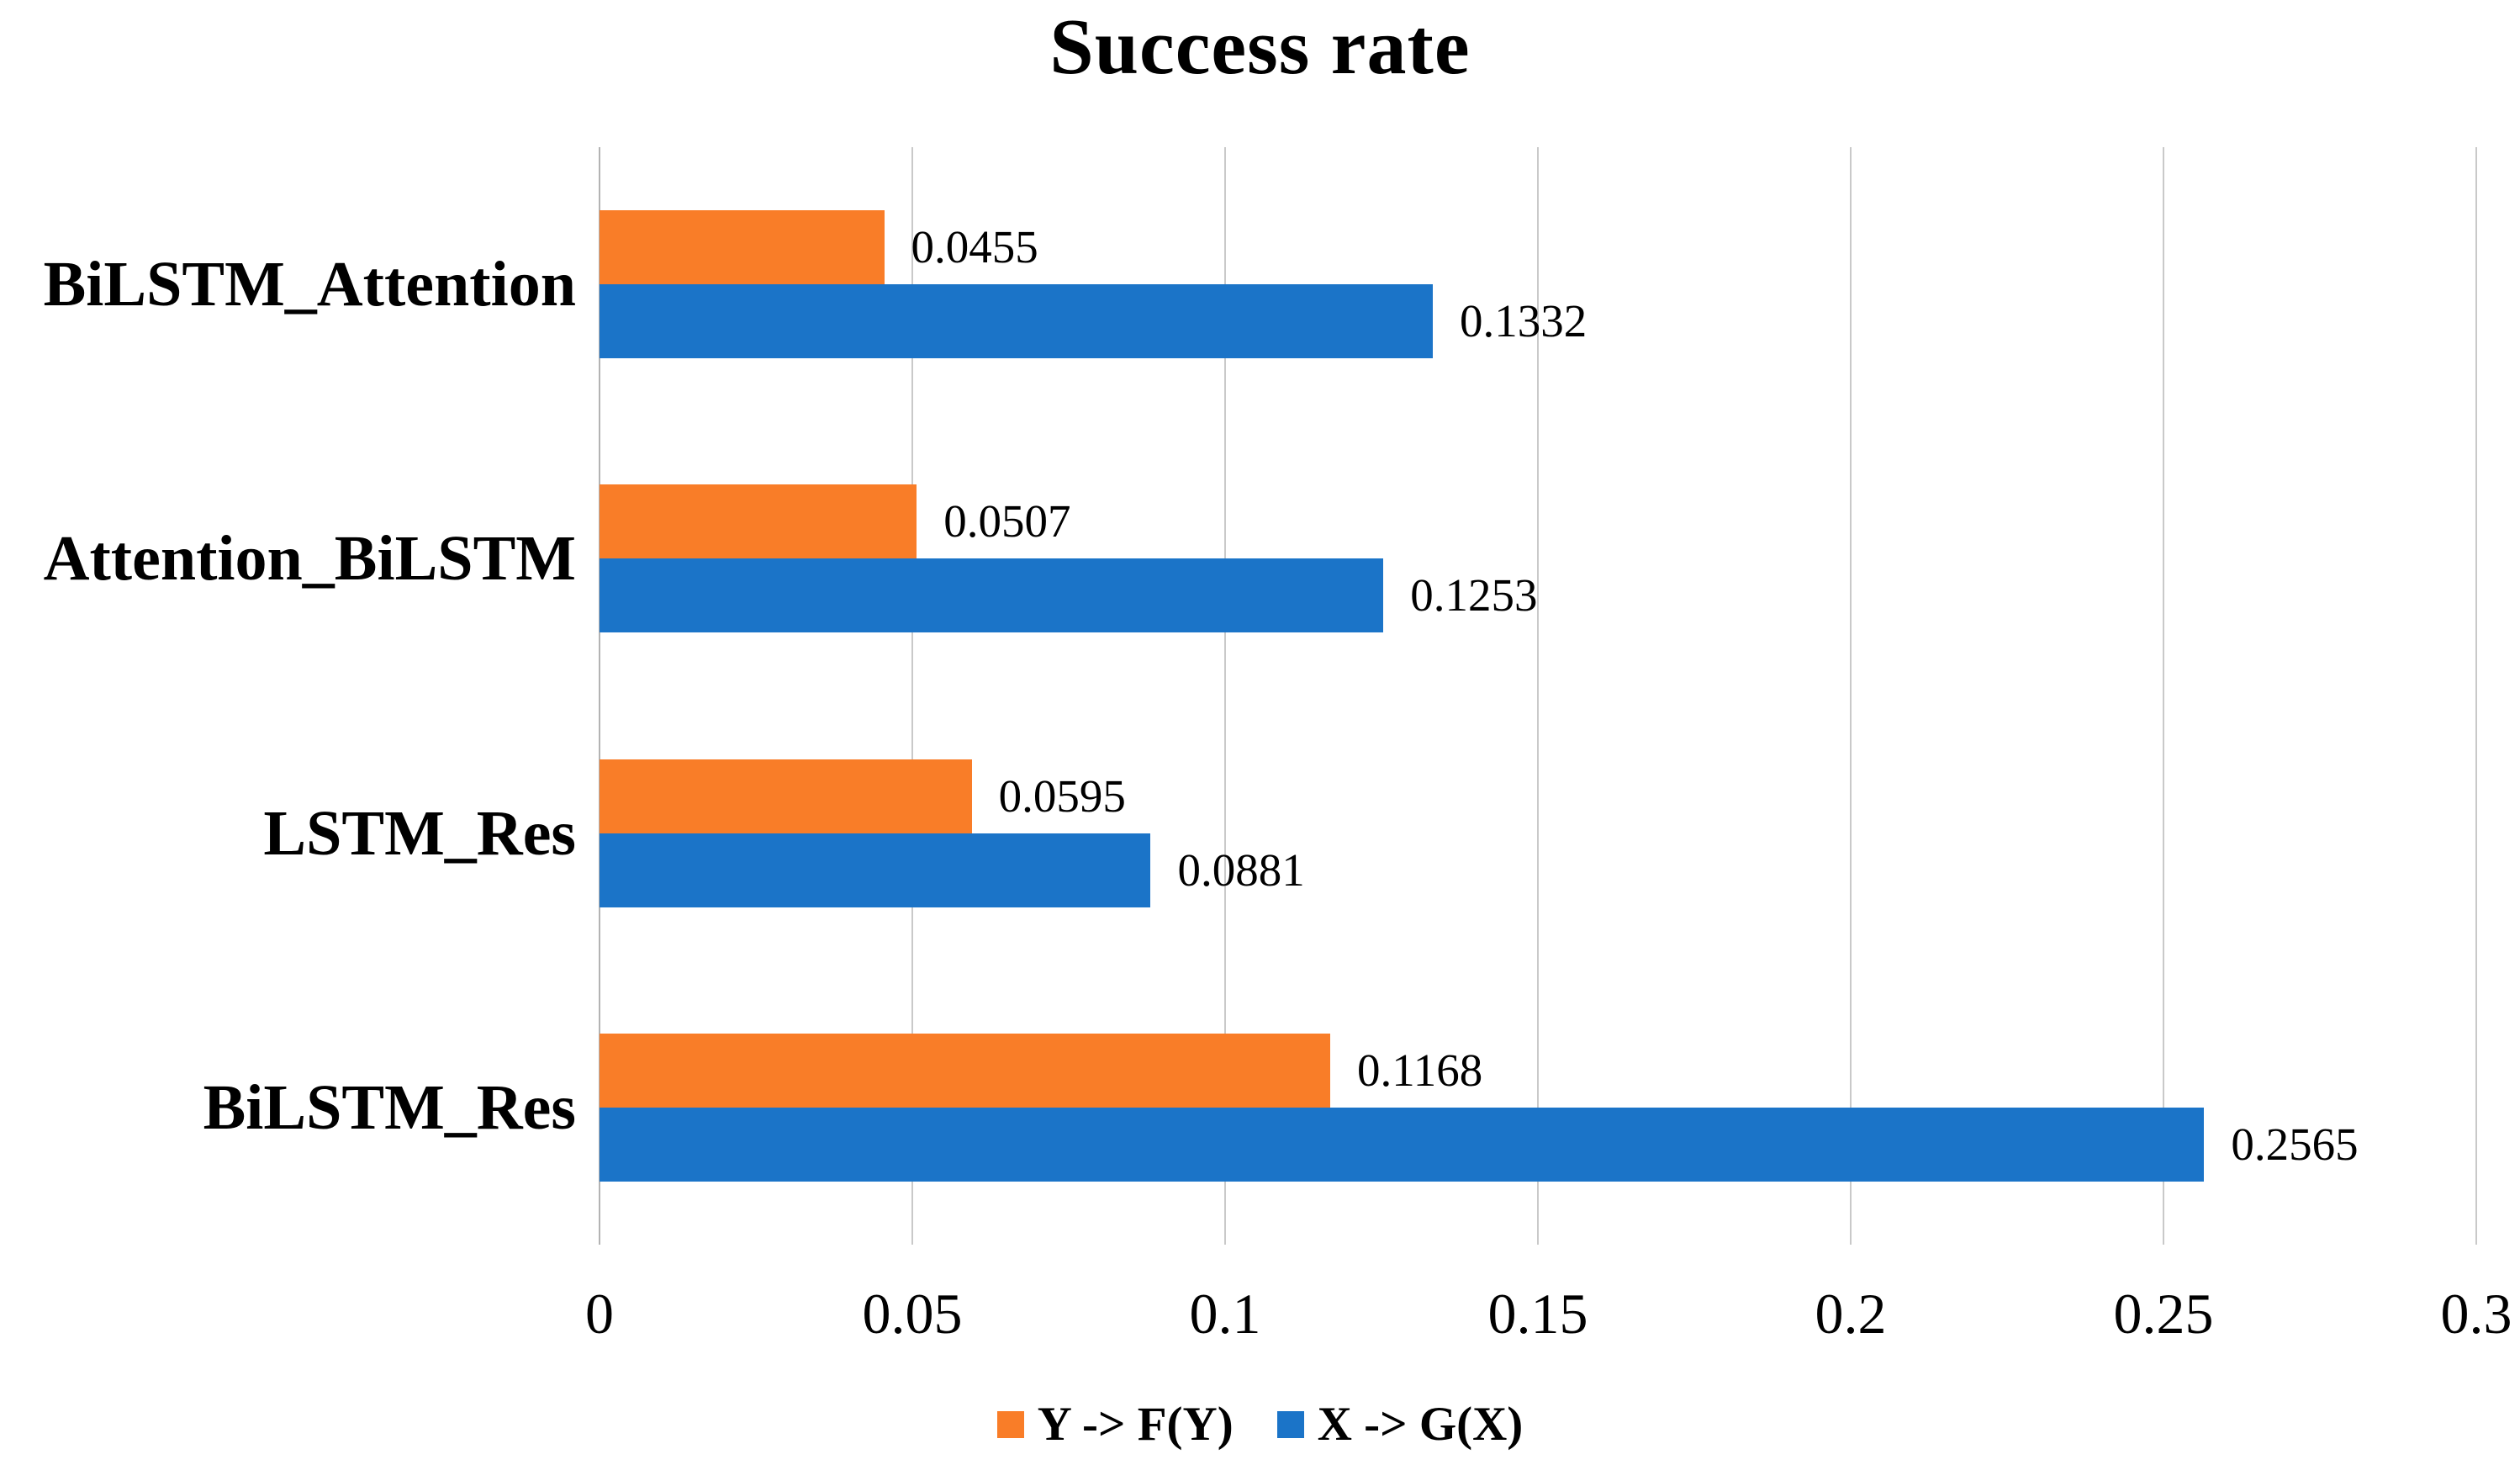  What do you see at coordinates (2476, 1314) in the screenshot?
I see `x-tick-label: 0.3` at bounding box center [2476, 1314].